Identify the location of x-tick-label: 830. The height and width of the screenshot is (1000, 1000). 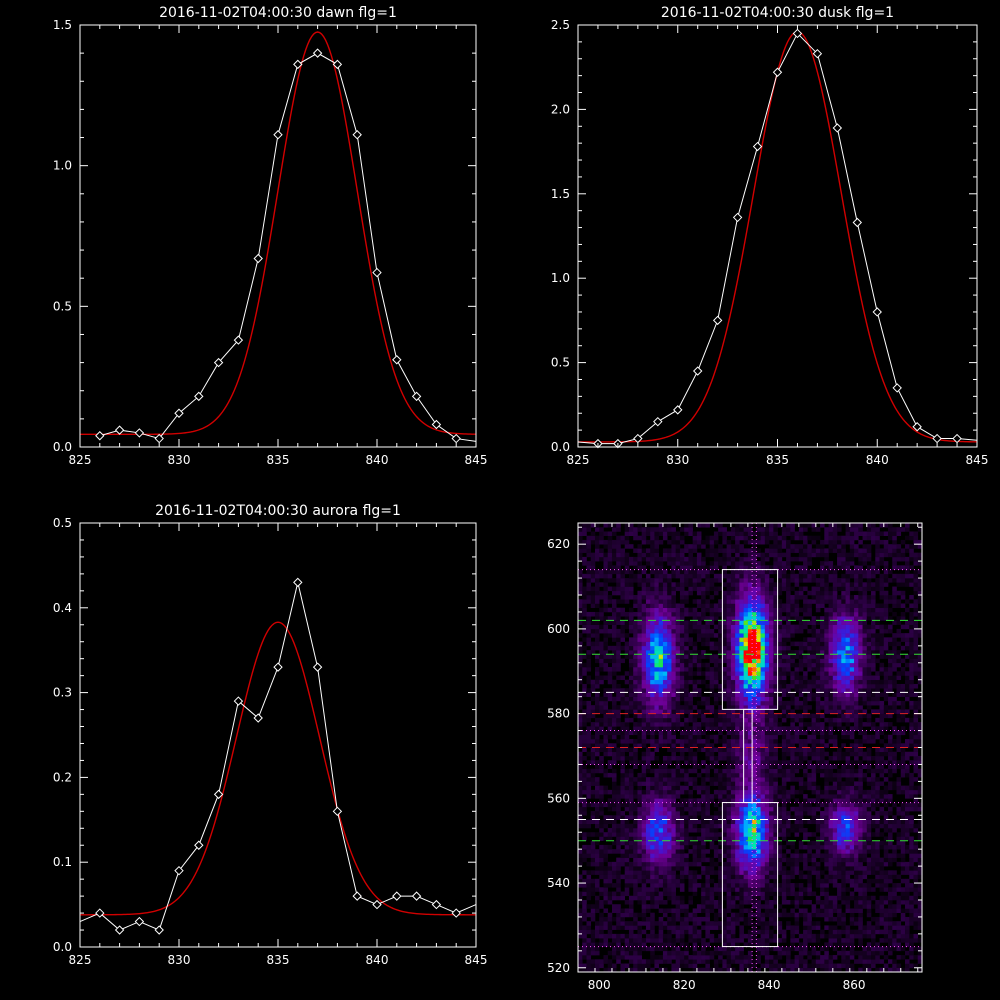
(677, 460).